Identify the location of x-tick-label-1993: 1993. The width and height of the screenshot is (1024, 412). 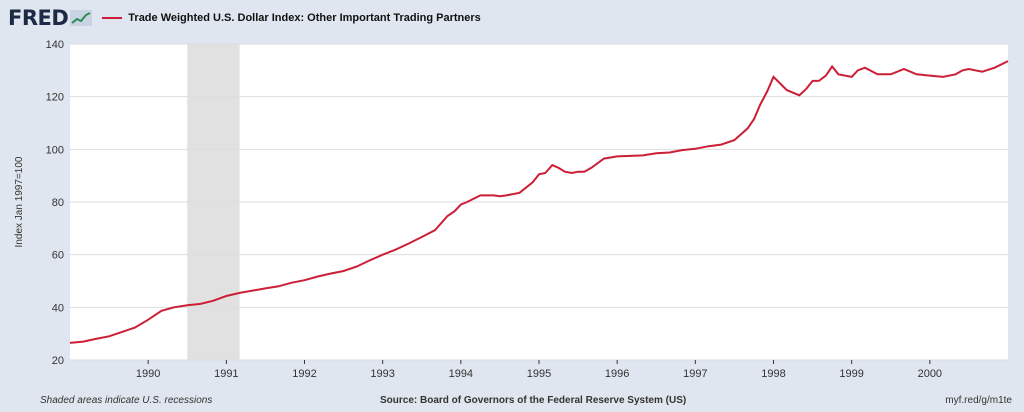
(382, 374).